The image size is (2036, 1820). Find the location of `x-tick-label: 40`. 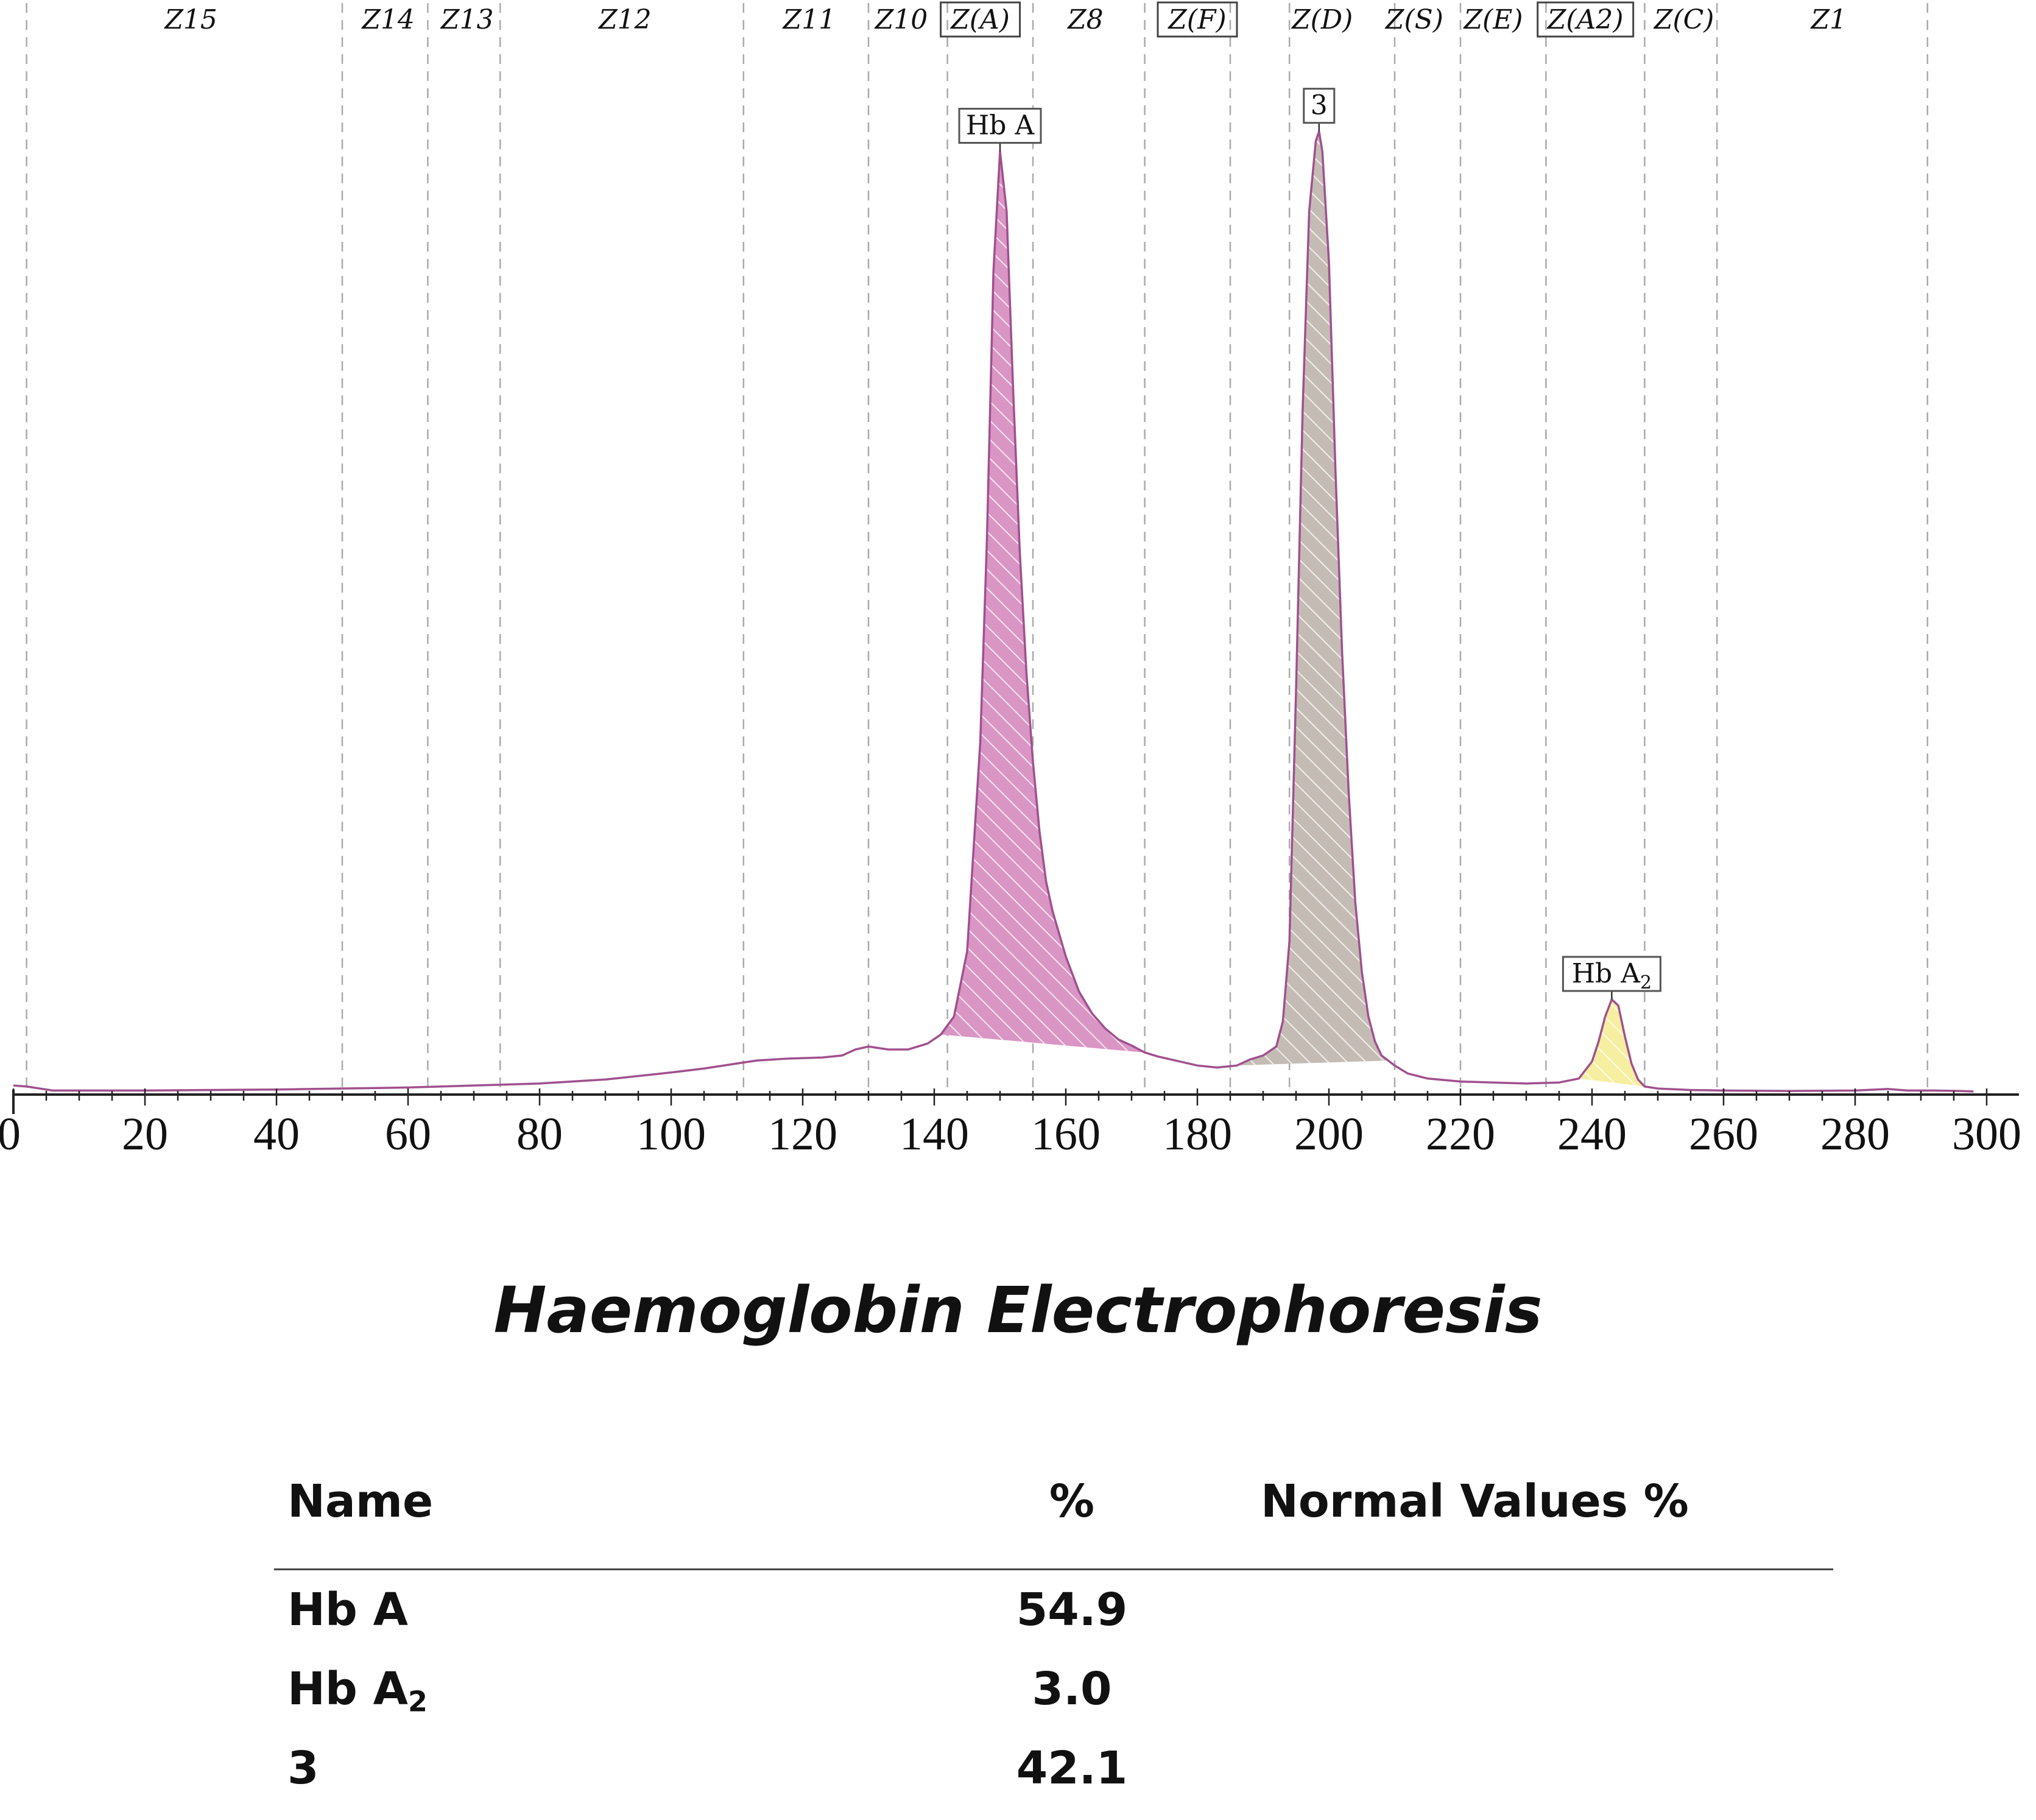

x-tick-label: 40 is located at coordinates (276, 1134).